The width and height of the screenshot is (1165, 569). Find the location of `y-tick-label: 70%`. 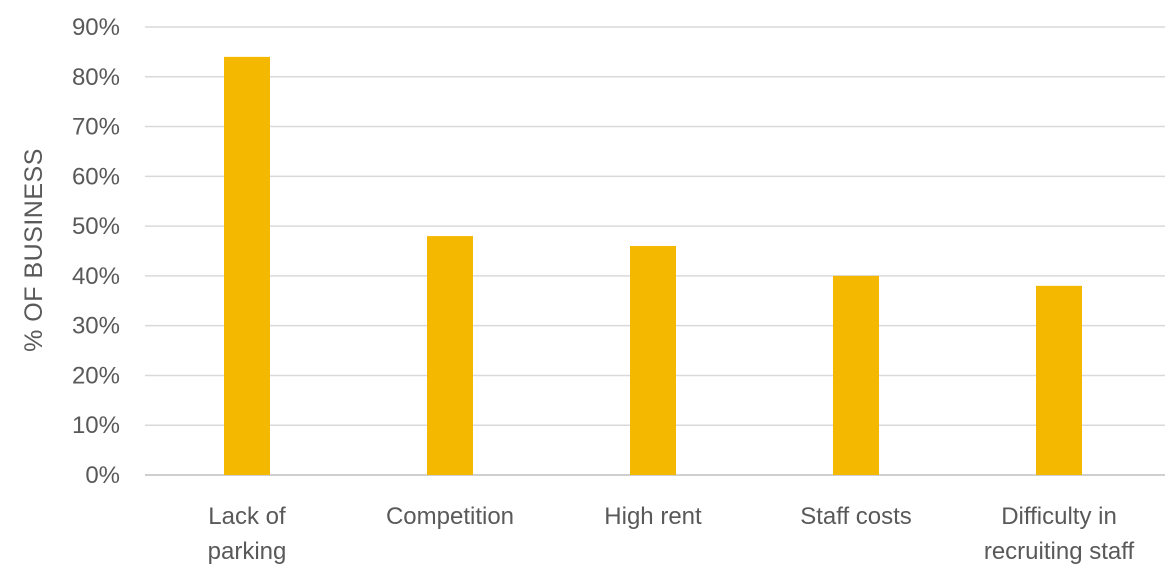

y-tick-label: 70% is located at coordinates (96, 127).